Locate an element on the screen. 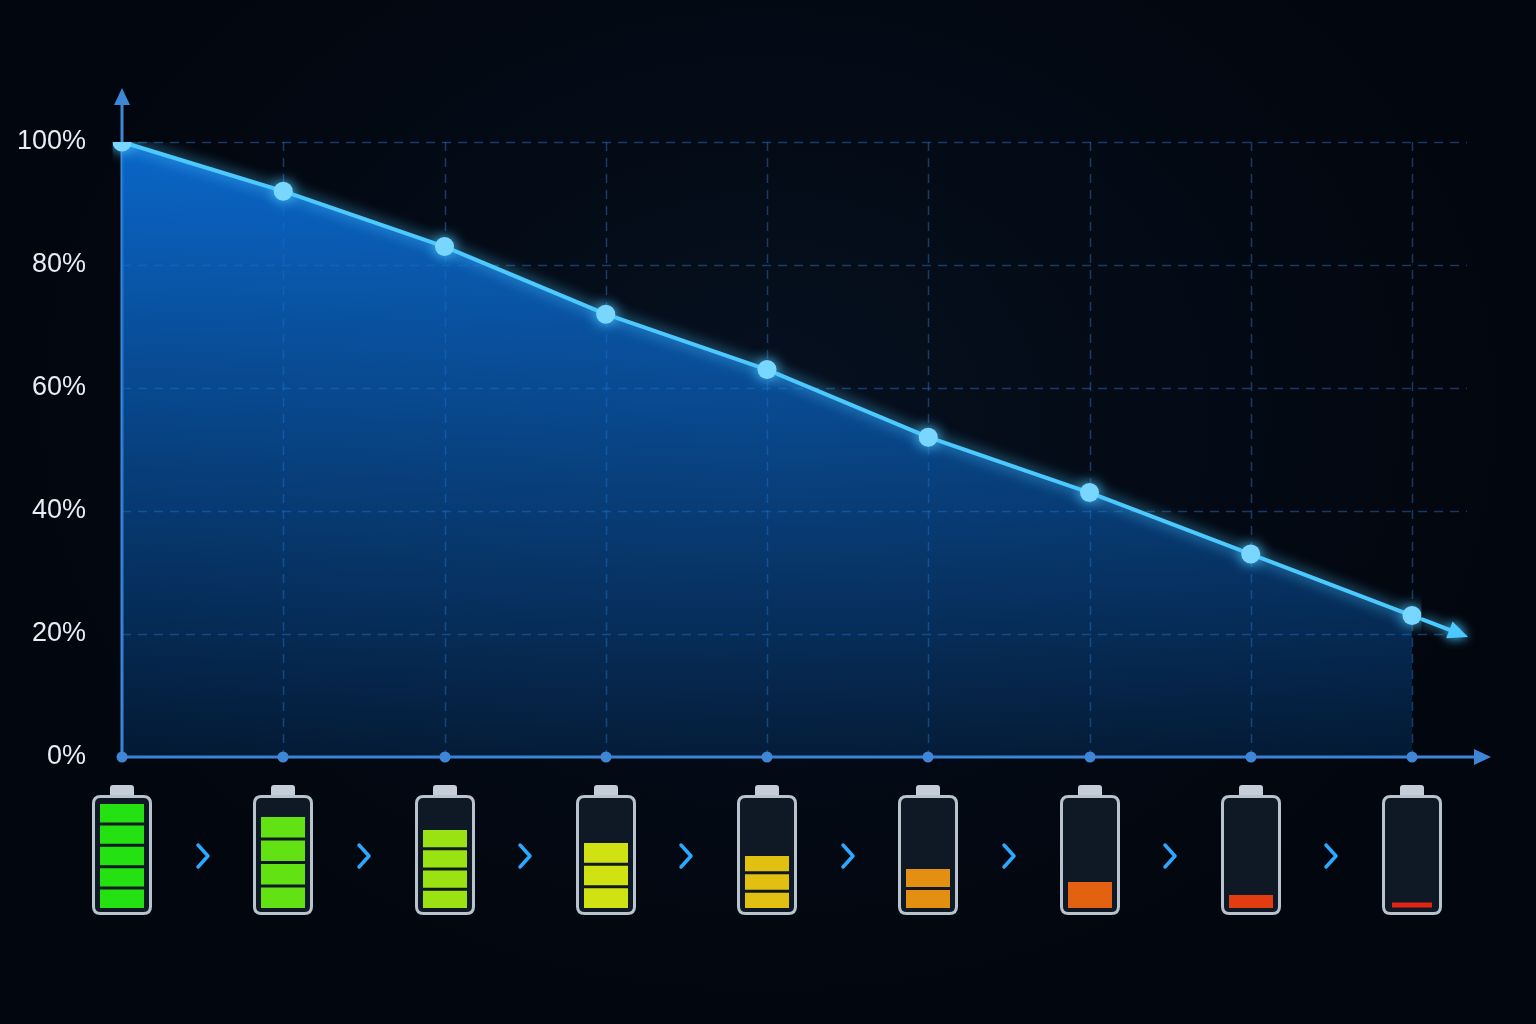  y-tick-label: 100% is located at coordinates (51, 140).